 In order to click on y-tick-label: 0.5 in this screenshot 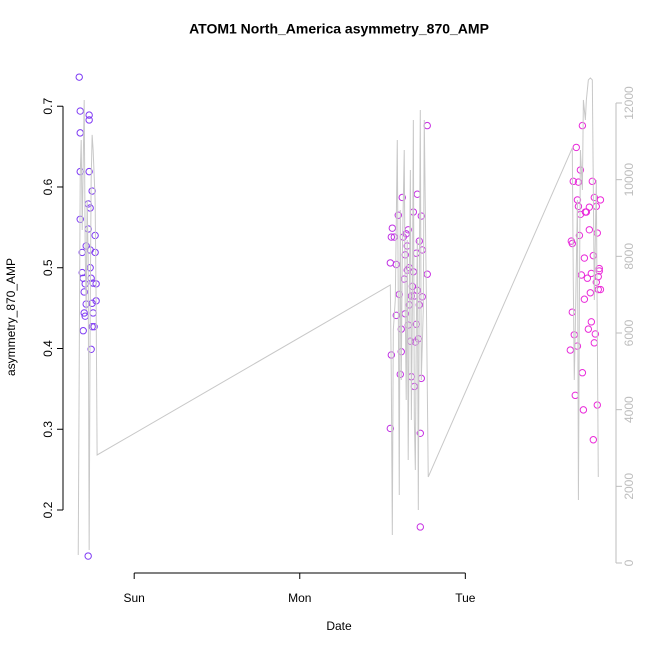, I will do `click(48, 267)`.